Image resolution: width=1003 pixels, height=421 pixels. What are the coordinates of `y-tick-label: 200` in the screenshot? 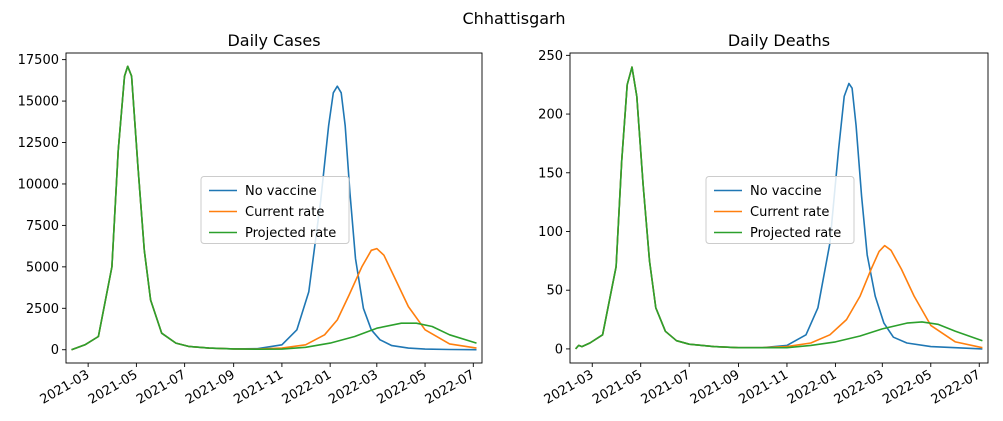 It's located at (550, 115).